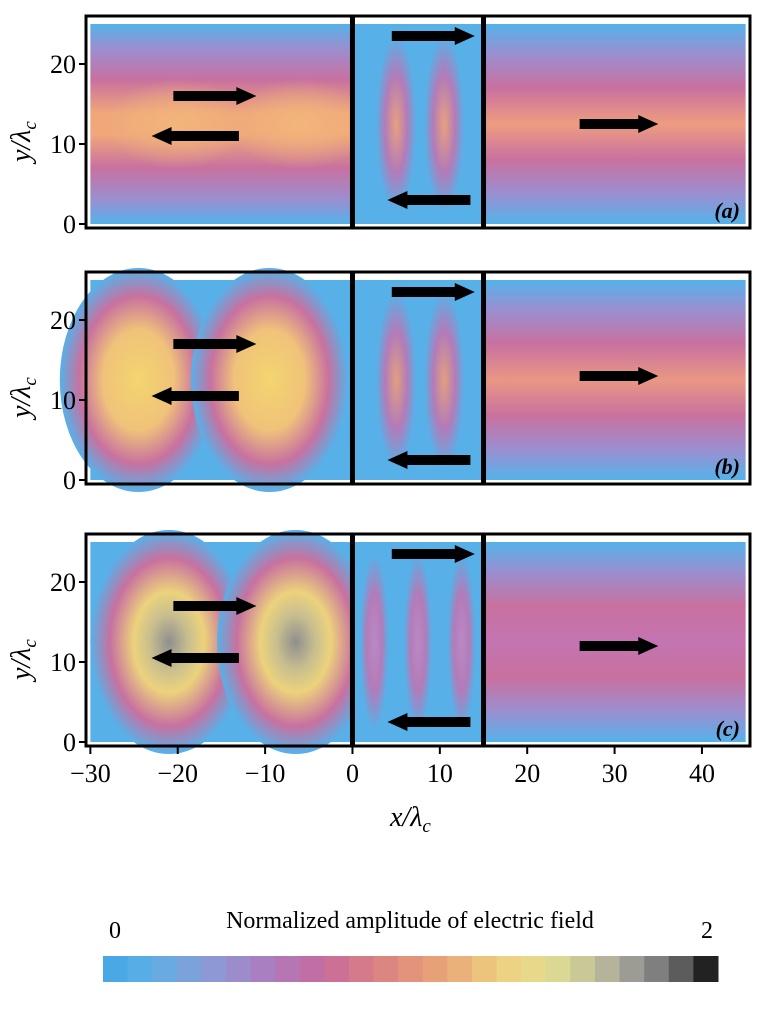  Describe the element at coordinates (615, 773) in the screenshot. I see `x-tick-label: 30` at that location.